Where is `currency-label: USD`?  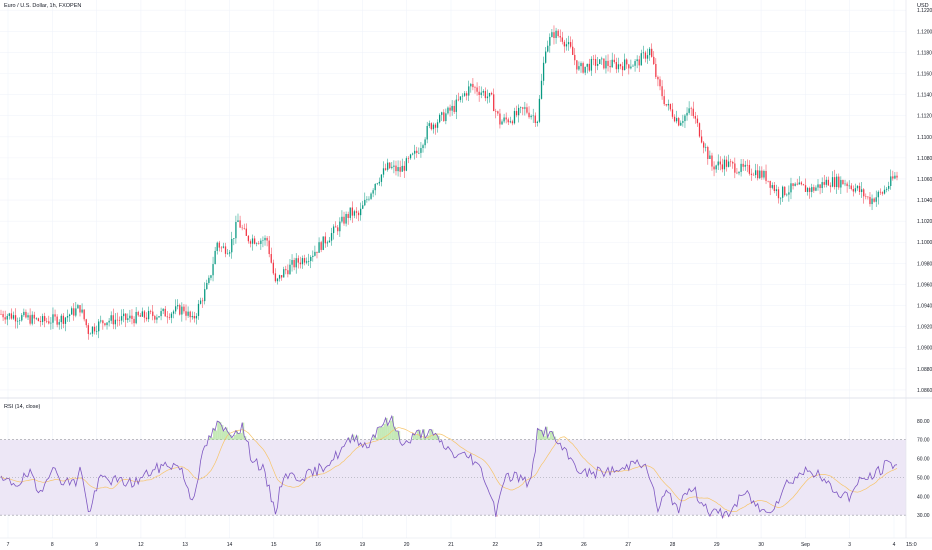
currency-label: USD is located at coordinates (923, 6).